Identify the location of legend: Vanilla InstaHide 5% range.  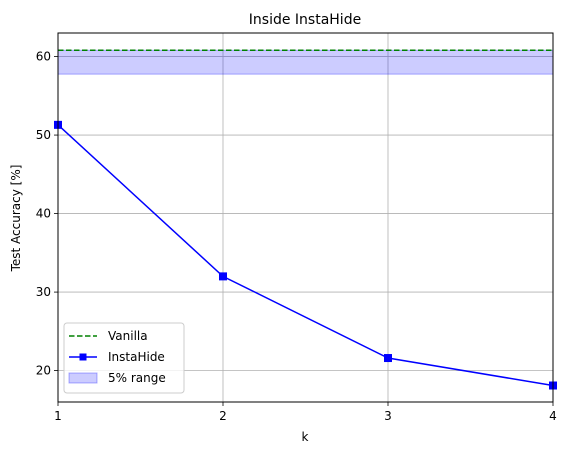
(124, 358).